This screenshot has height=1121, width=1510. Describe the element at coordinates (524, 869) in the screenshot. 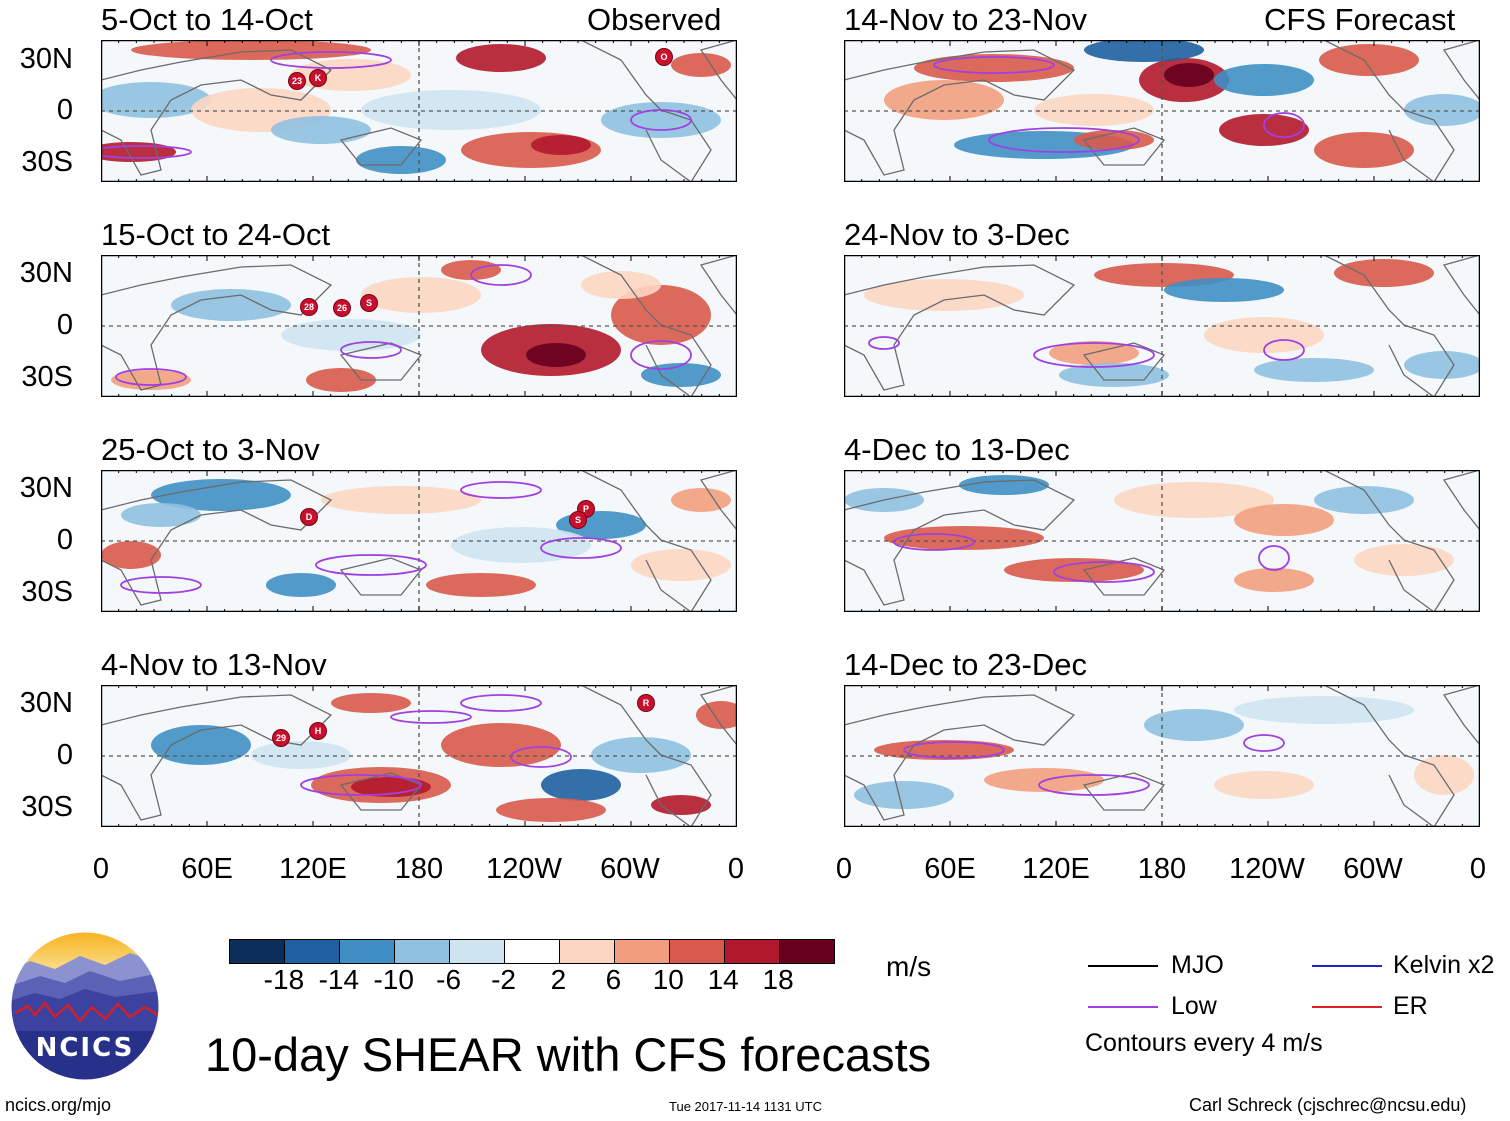

I see `x-label-left-120w: 120W` at that location.